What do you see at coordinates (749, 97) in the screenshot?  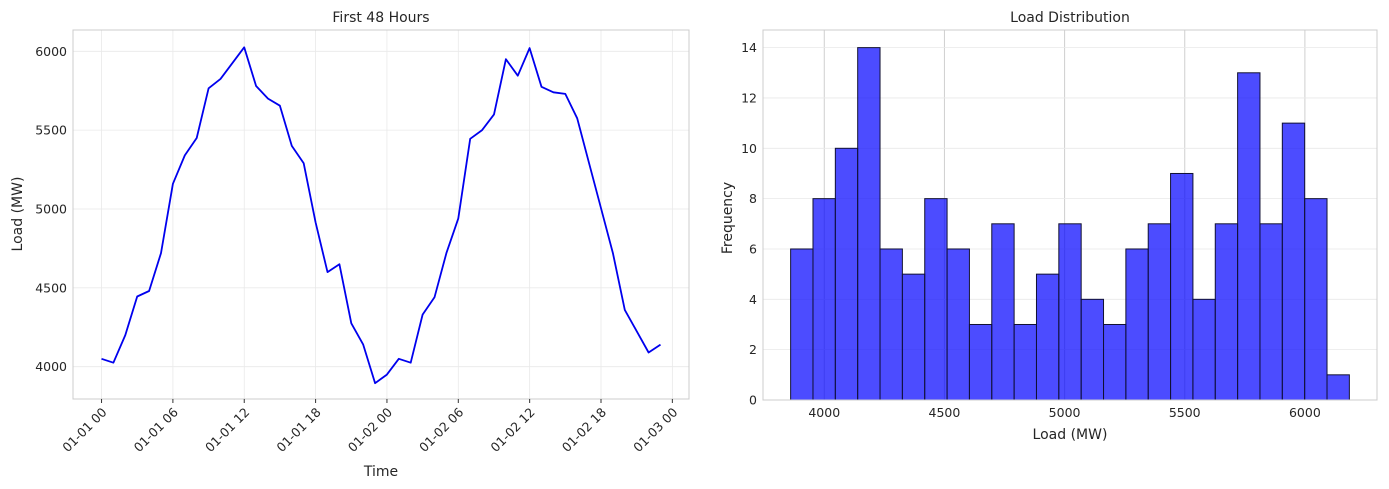 I see `histogram-y-tick-label: 12` at bounding box center [749, 97].